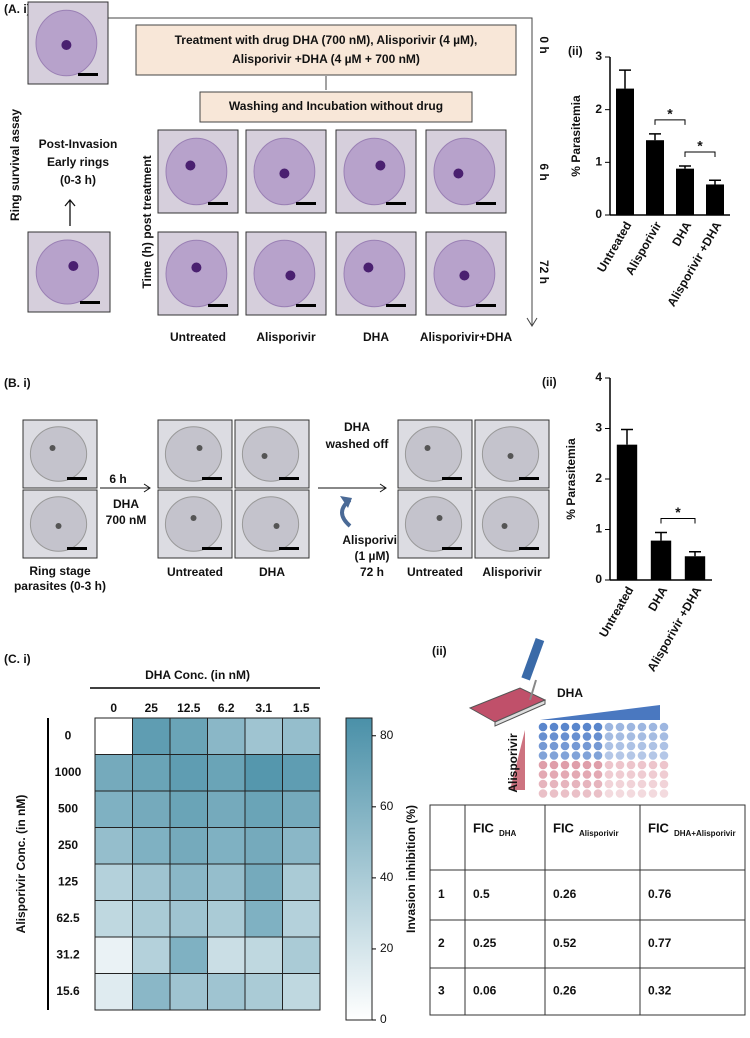  I want to click on y-tick-label: 3, so click(598, 56).